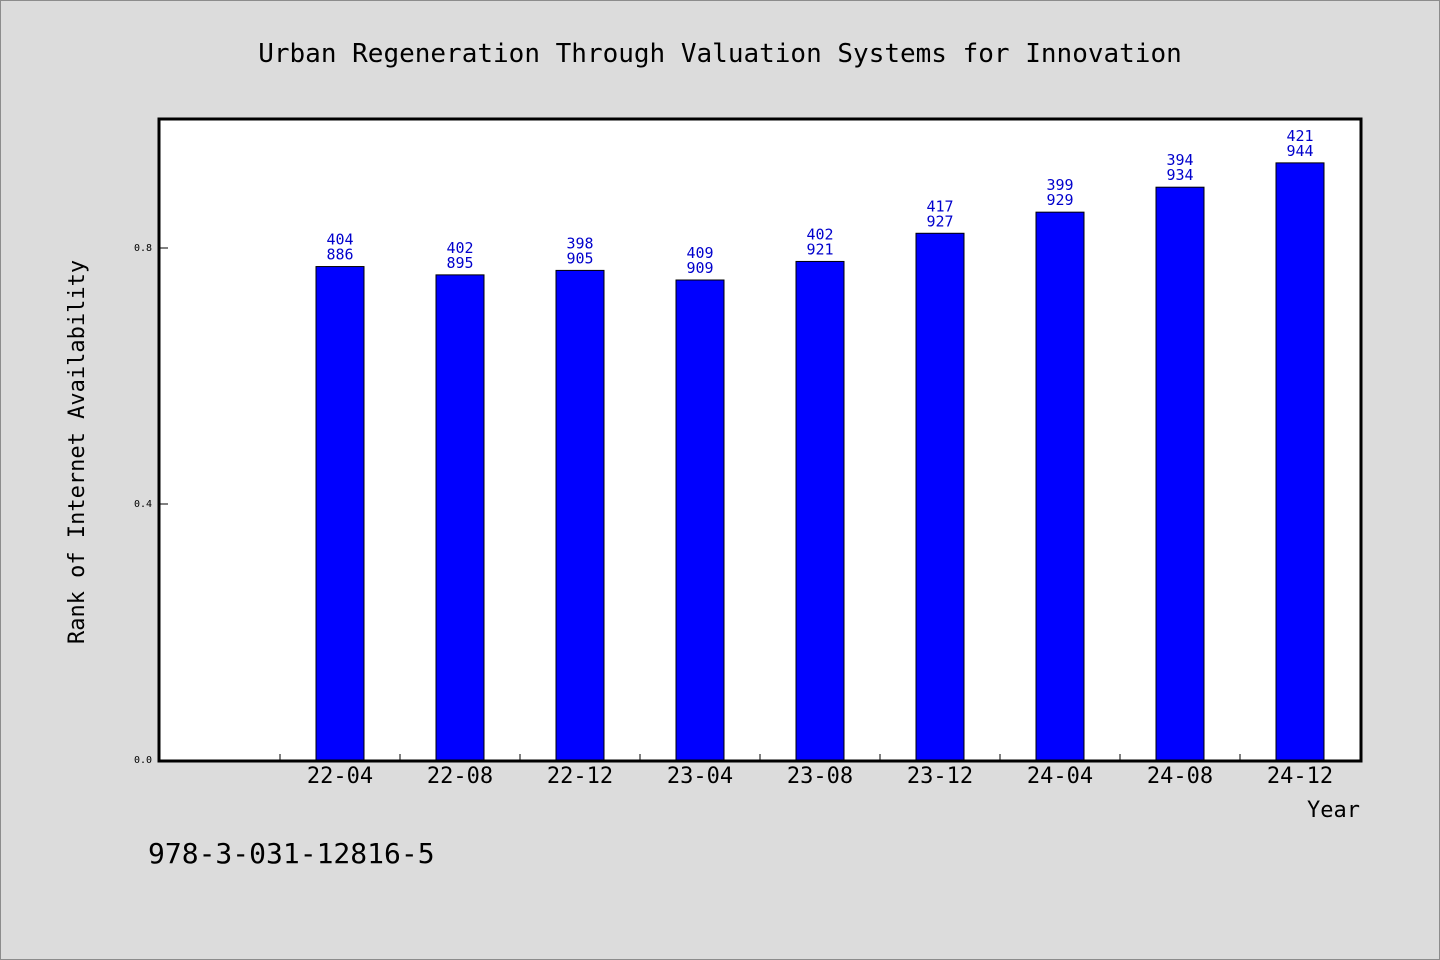 Image resolution: width=1440 pixels, height=960 pixels. Describe the element at coordinates (579, 258) in the screenshot. I see `data-label-bottom: 905` at that location.